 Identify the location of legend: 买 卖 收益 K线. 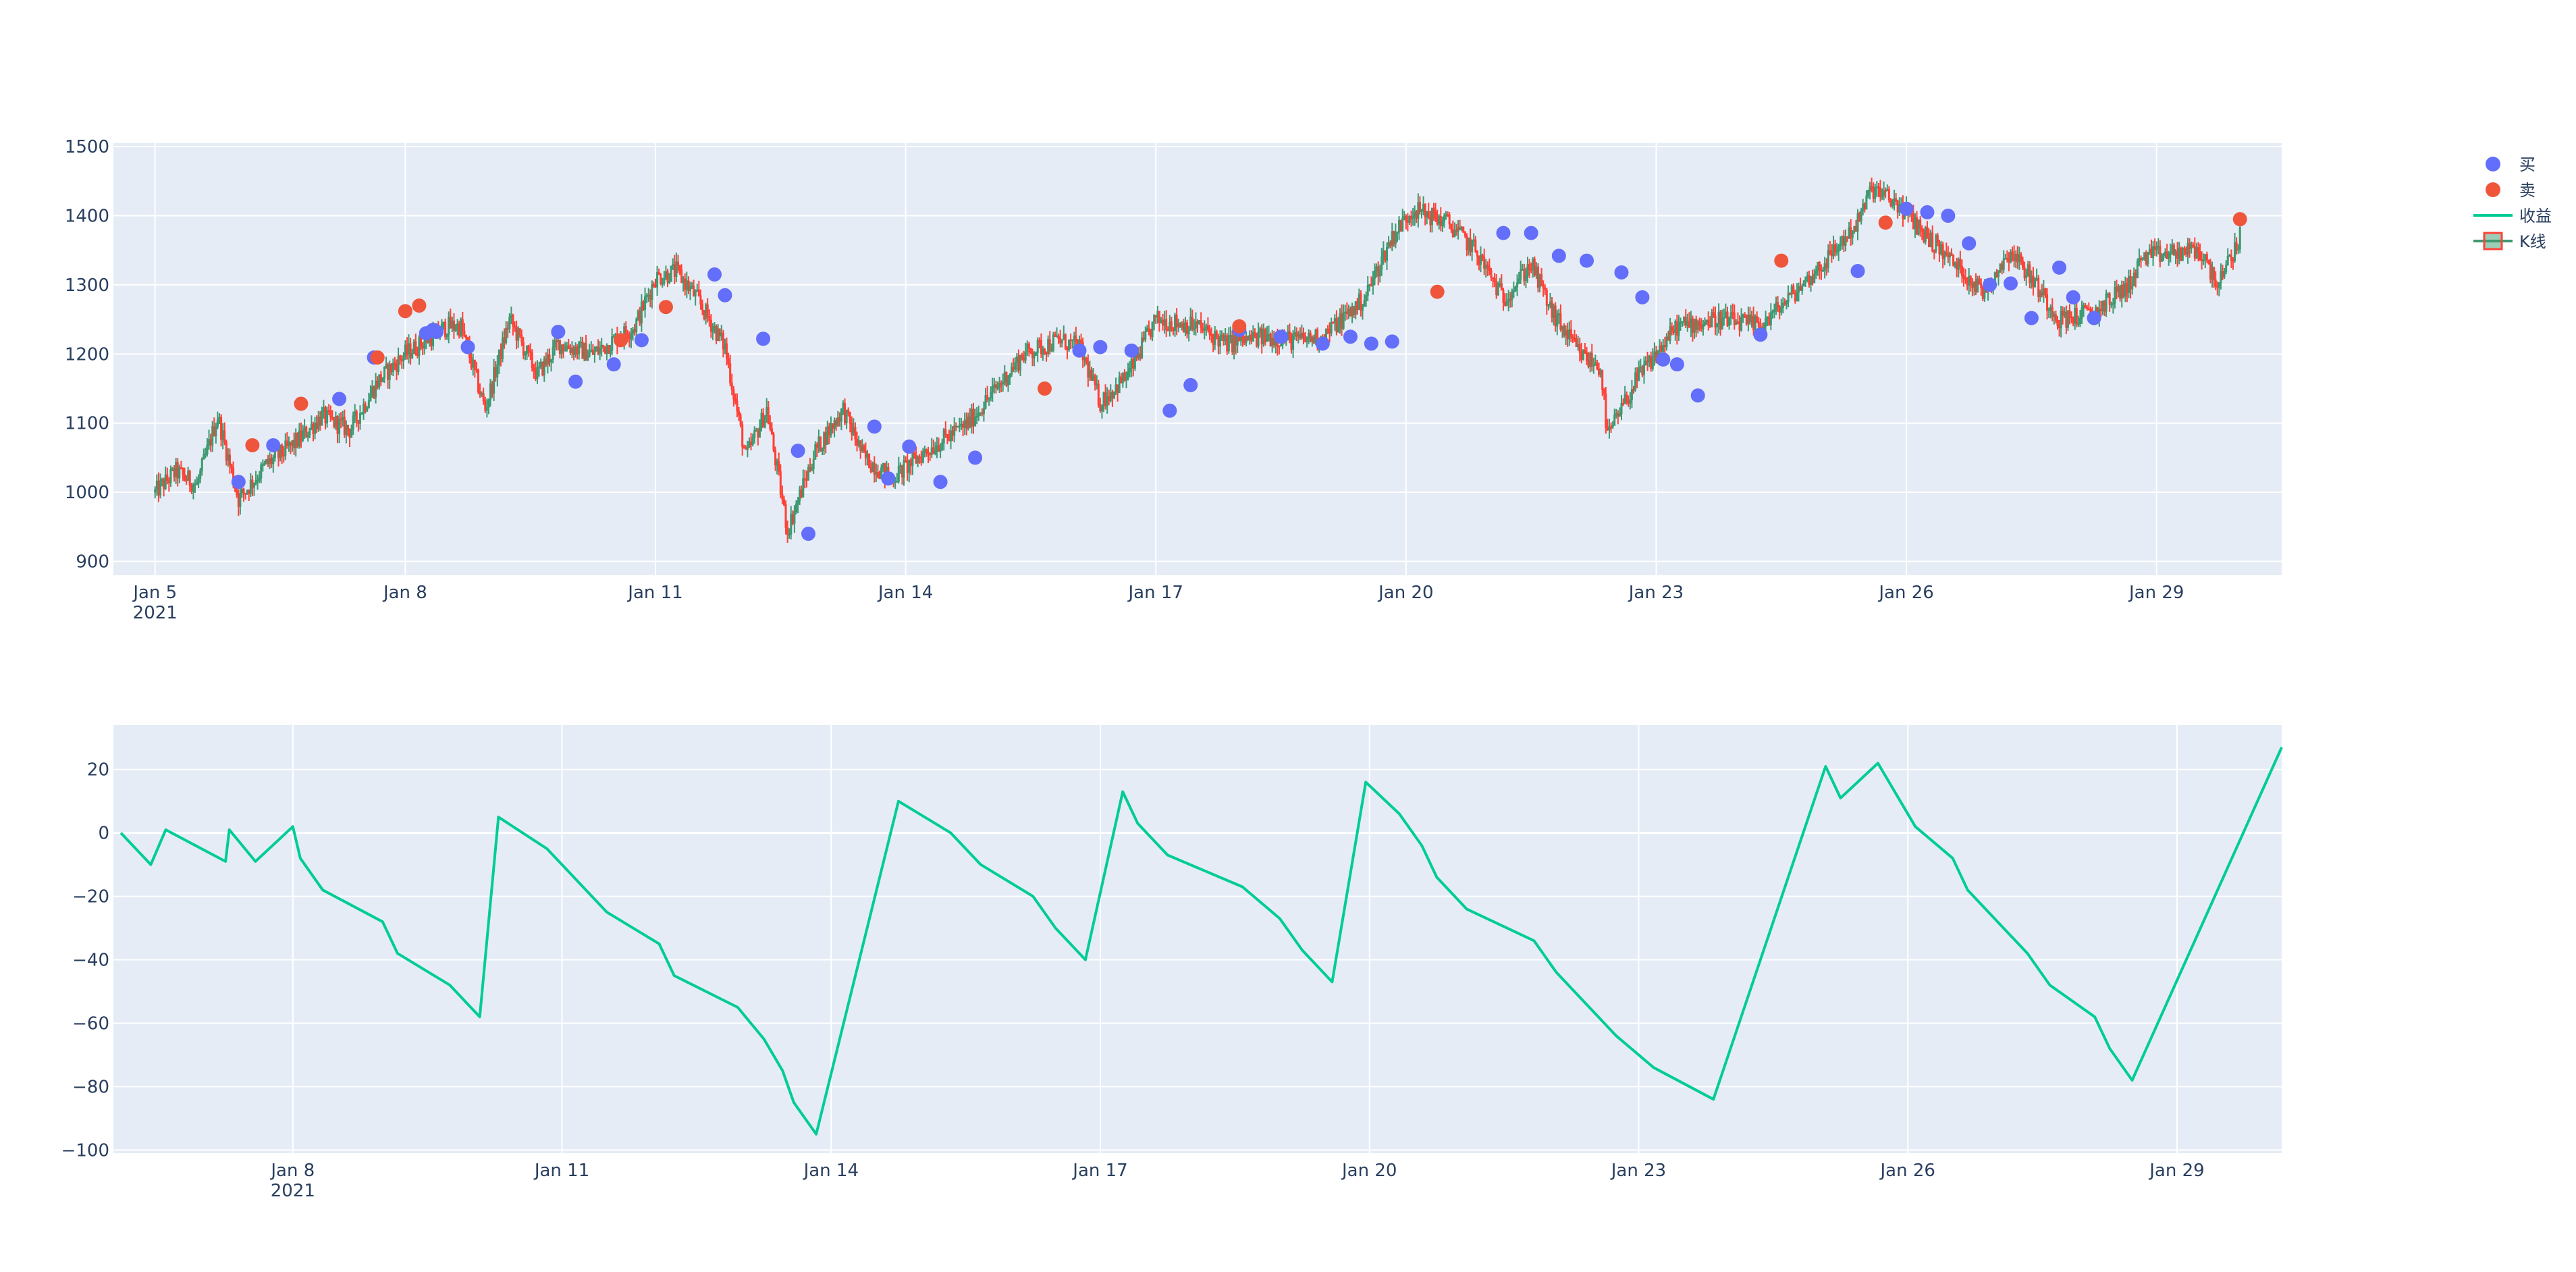
(2512, 203).